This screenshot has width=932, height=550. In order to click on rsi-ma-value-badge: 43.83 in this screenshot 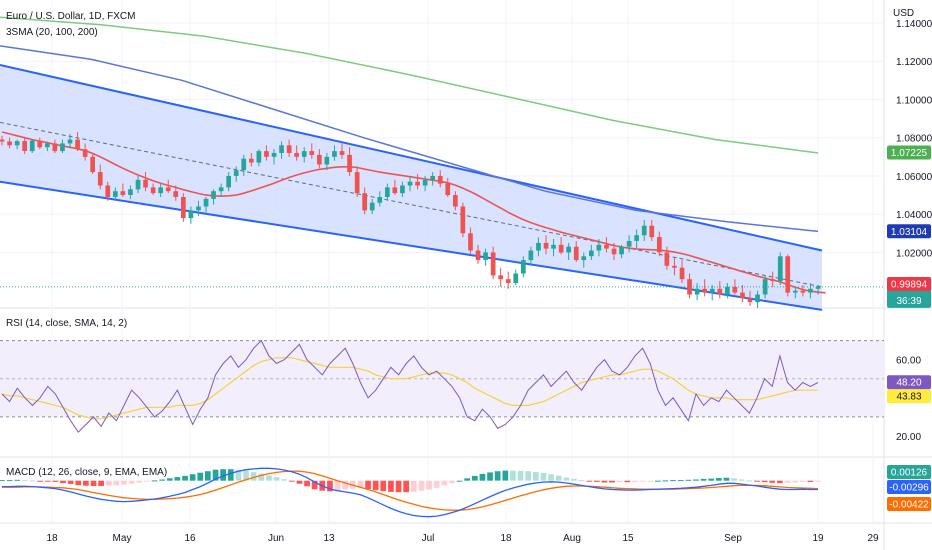, I will do `click(908, 397)`.